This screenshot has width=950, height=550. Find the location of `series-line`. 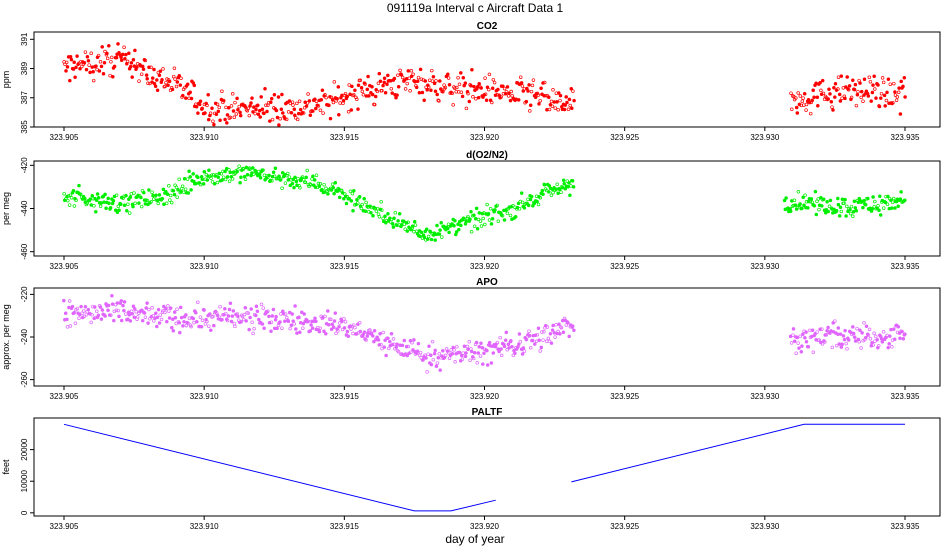

series-line is located at coordinates (279, 467).